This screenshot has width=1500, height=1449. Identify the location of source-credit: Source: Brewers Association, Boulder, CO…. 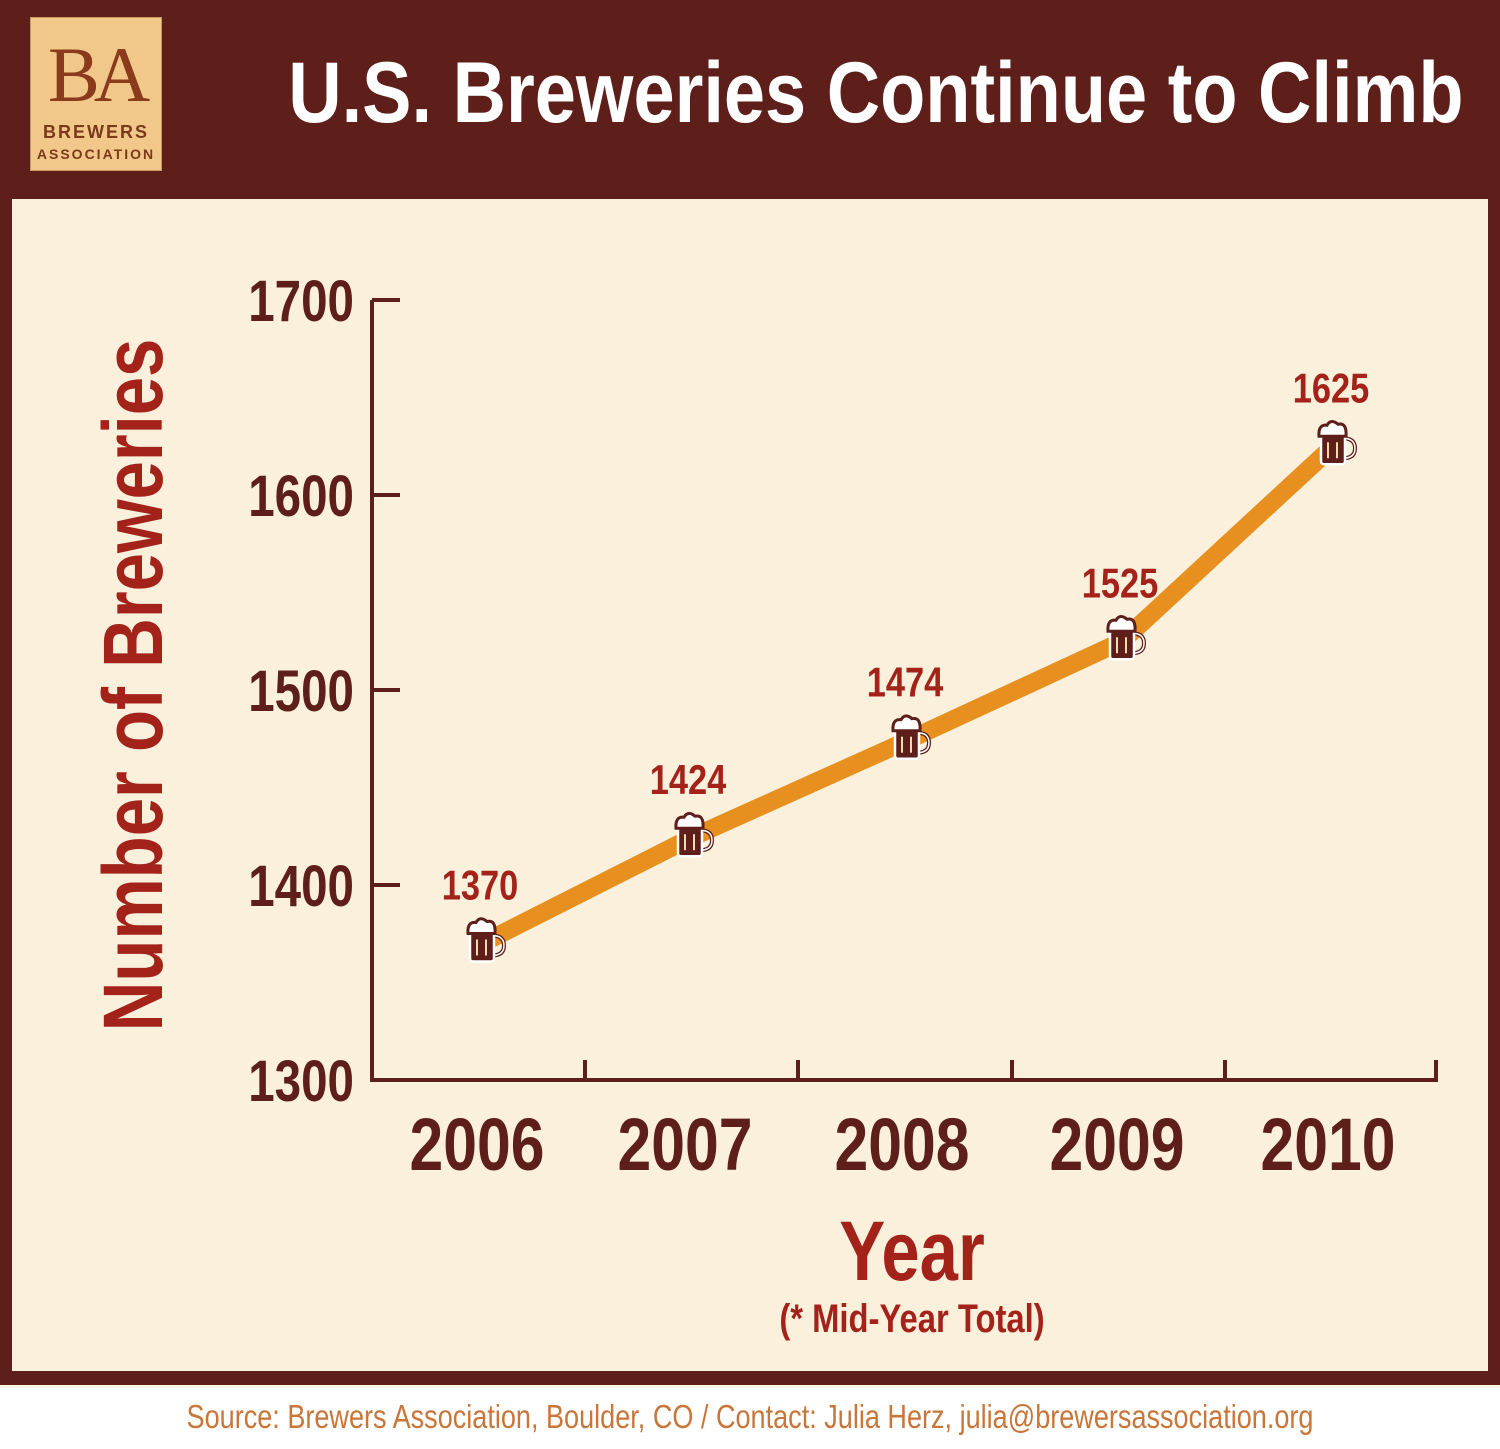
(750, 1416).